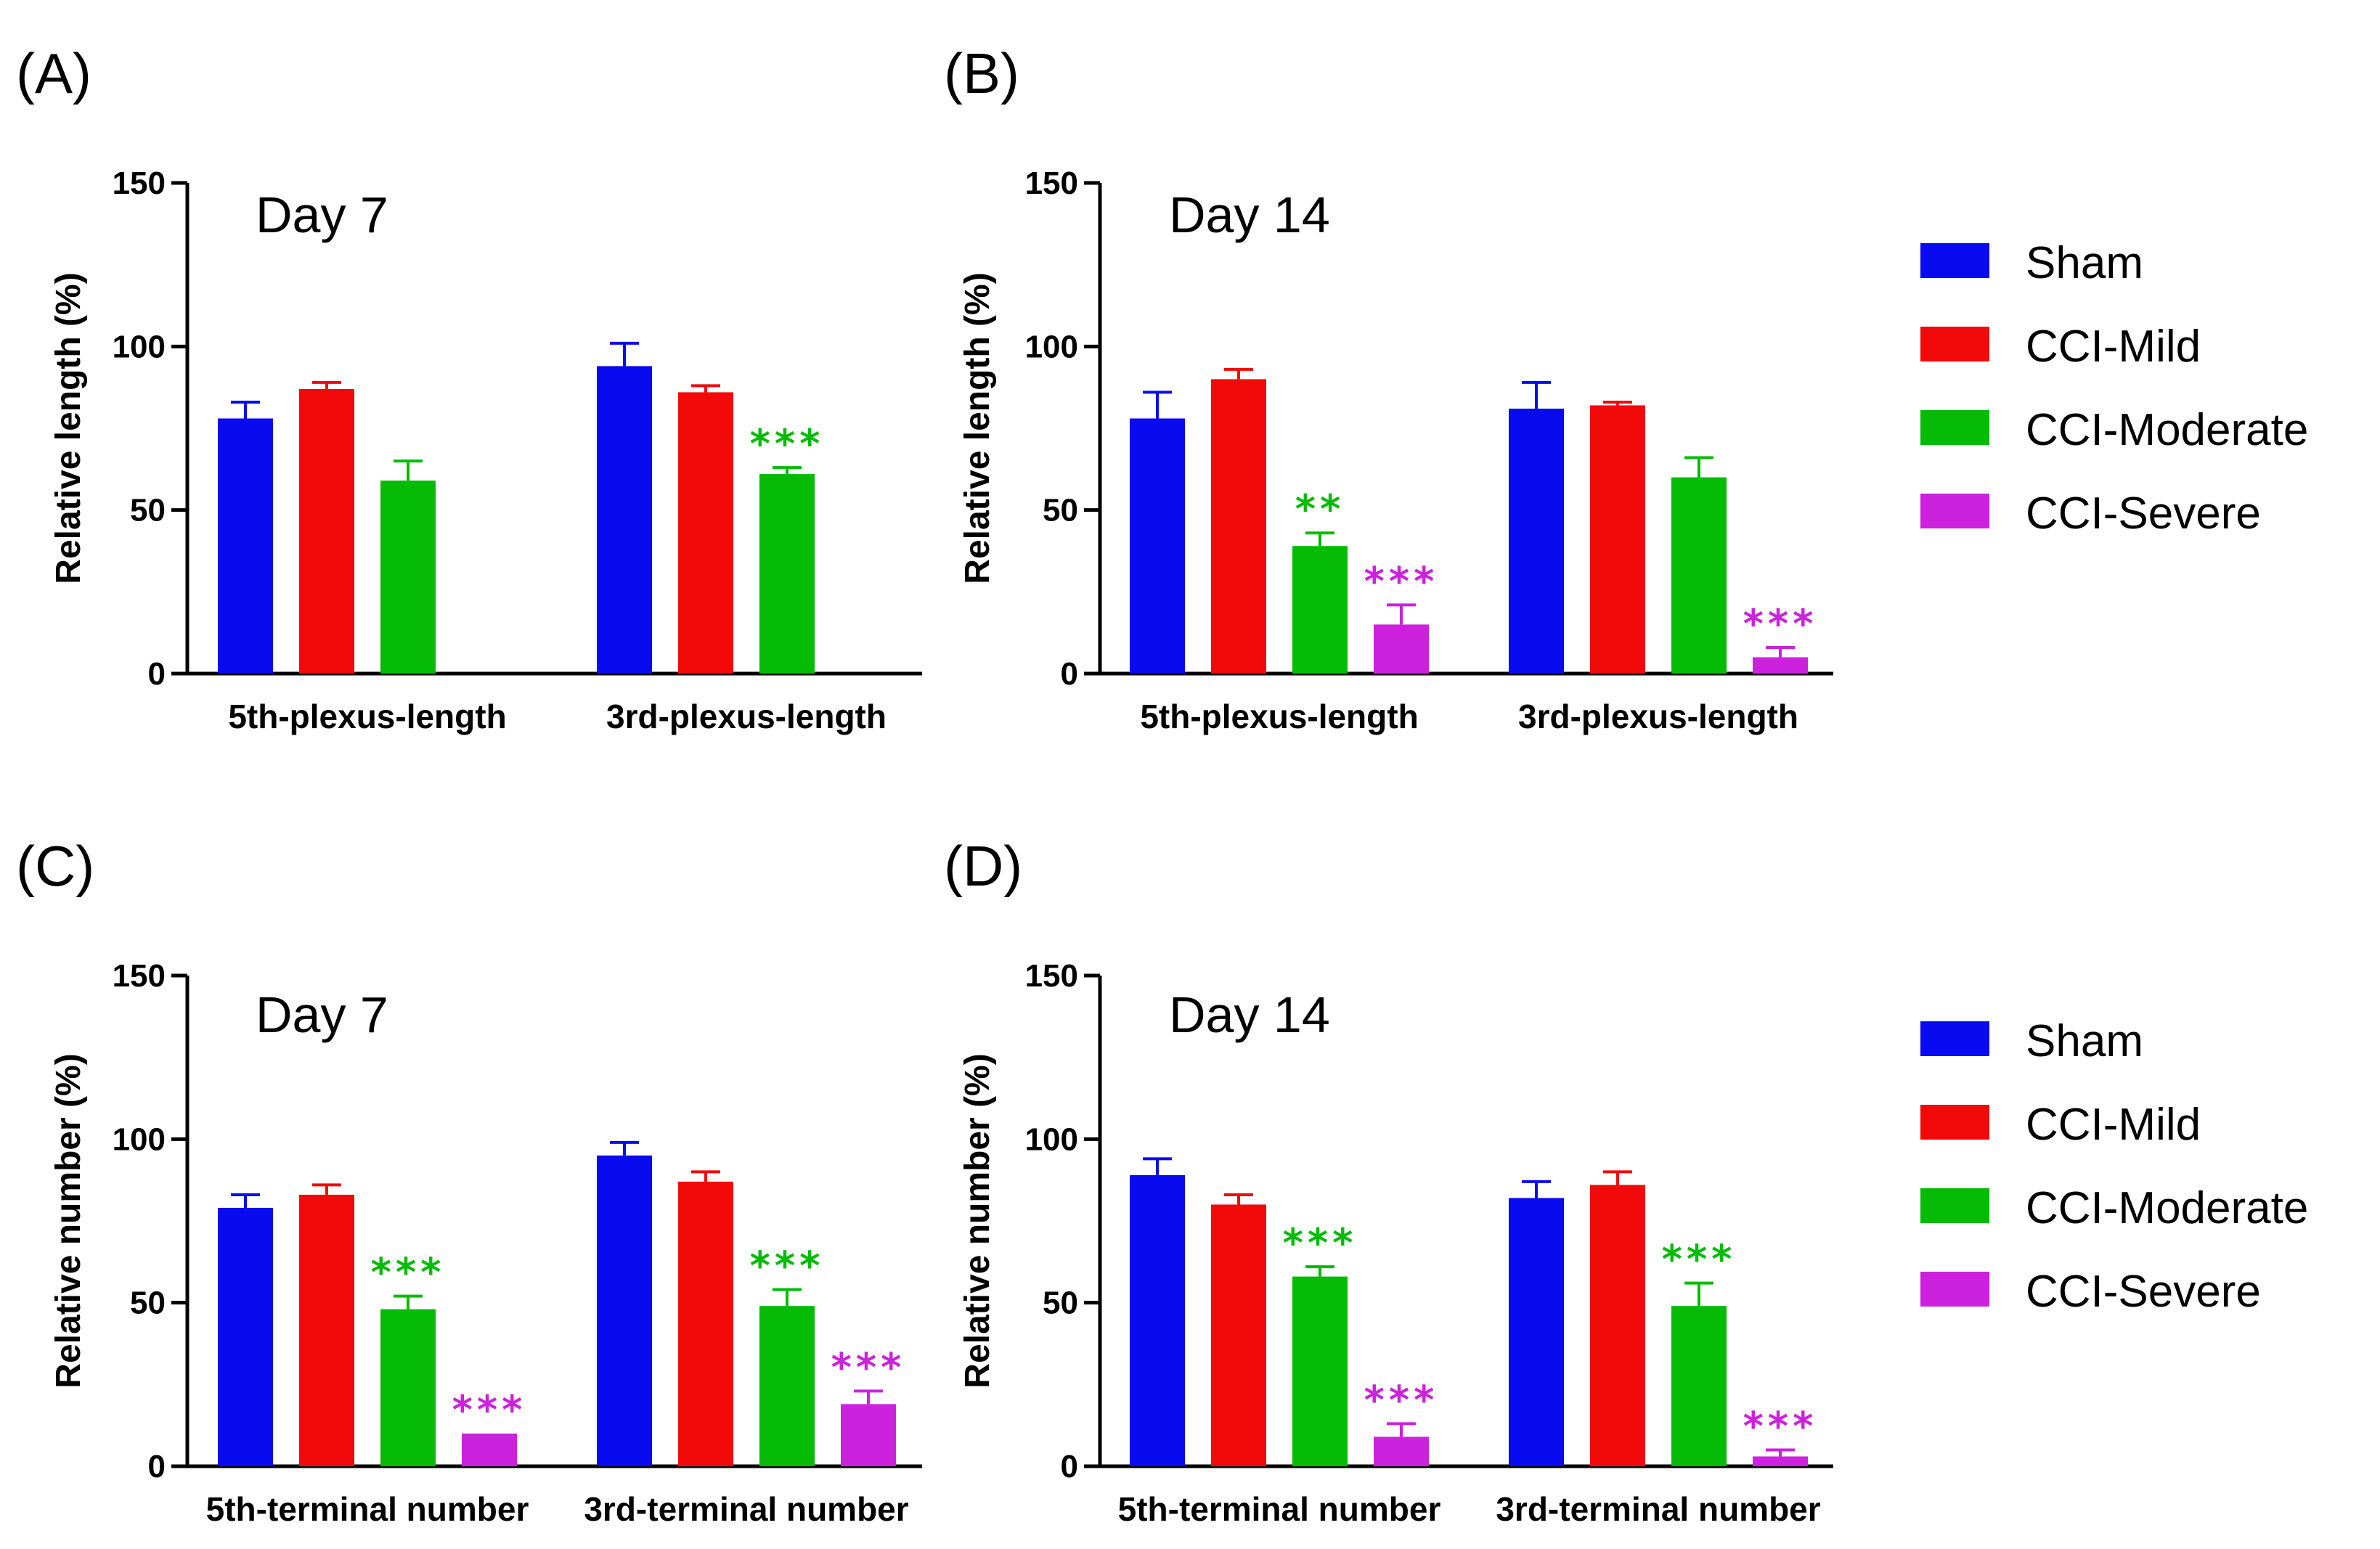  What do you see at coordinates (2114, 1166) in the screenshot?
I see `legend-bottom: Sham CCI-Mild CCI-Moderate CCI-Severe` at bounding box center [2114, 1166].